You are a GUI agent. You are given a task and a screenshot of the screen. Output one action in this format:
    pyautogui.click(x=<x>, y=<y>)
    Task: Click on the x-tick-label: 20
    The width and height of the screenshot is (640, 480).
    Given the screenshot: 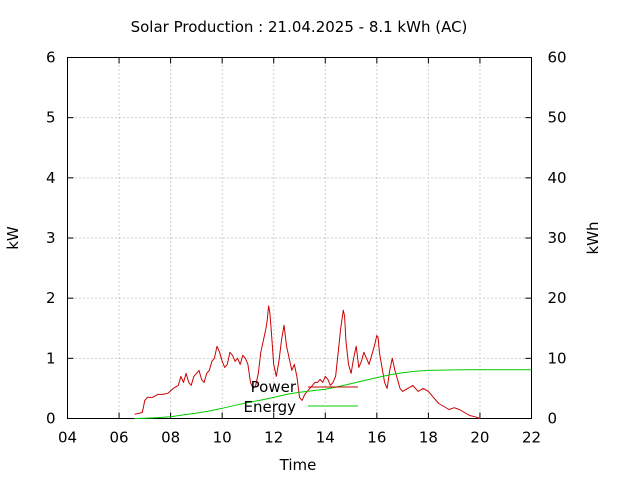 What is the action you would take?
    pyautogui.click(x=479, y=438)
    